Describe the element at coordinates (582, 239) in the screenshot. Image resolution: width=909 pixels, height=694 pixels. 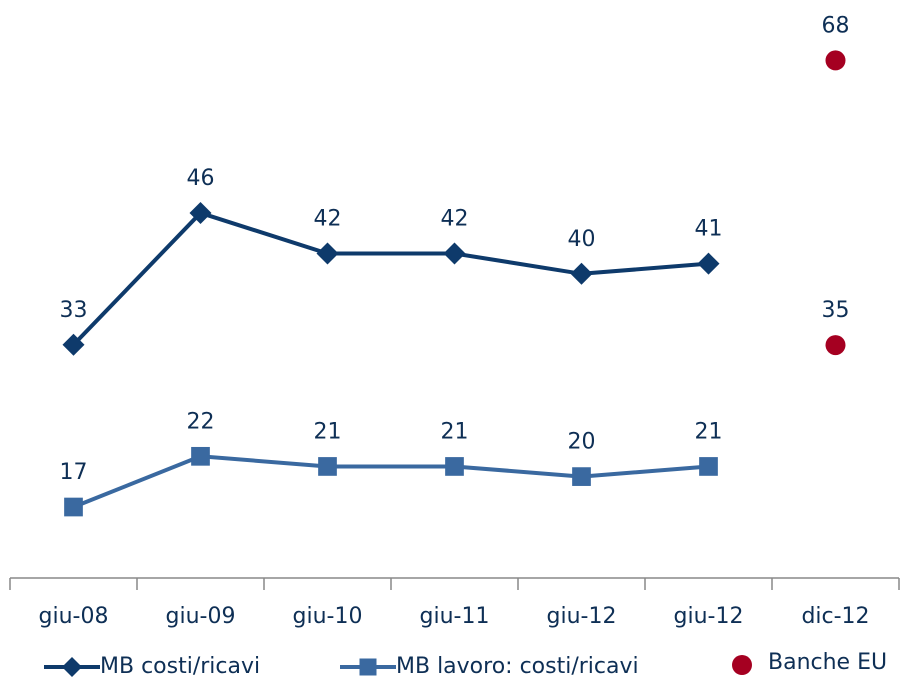
I see `data-label: 40` at that location.